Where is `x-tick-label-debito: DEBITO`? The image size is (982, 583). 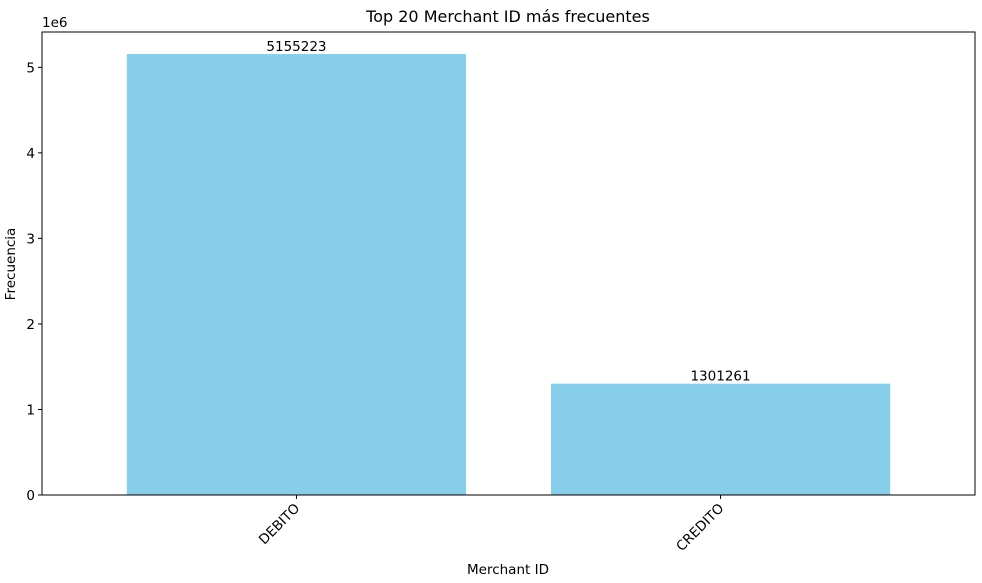 x-tick-label-debito: DEBITO is located at coordinates (279, 524).